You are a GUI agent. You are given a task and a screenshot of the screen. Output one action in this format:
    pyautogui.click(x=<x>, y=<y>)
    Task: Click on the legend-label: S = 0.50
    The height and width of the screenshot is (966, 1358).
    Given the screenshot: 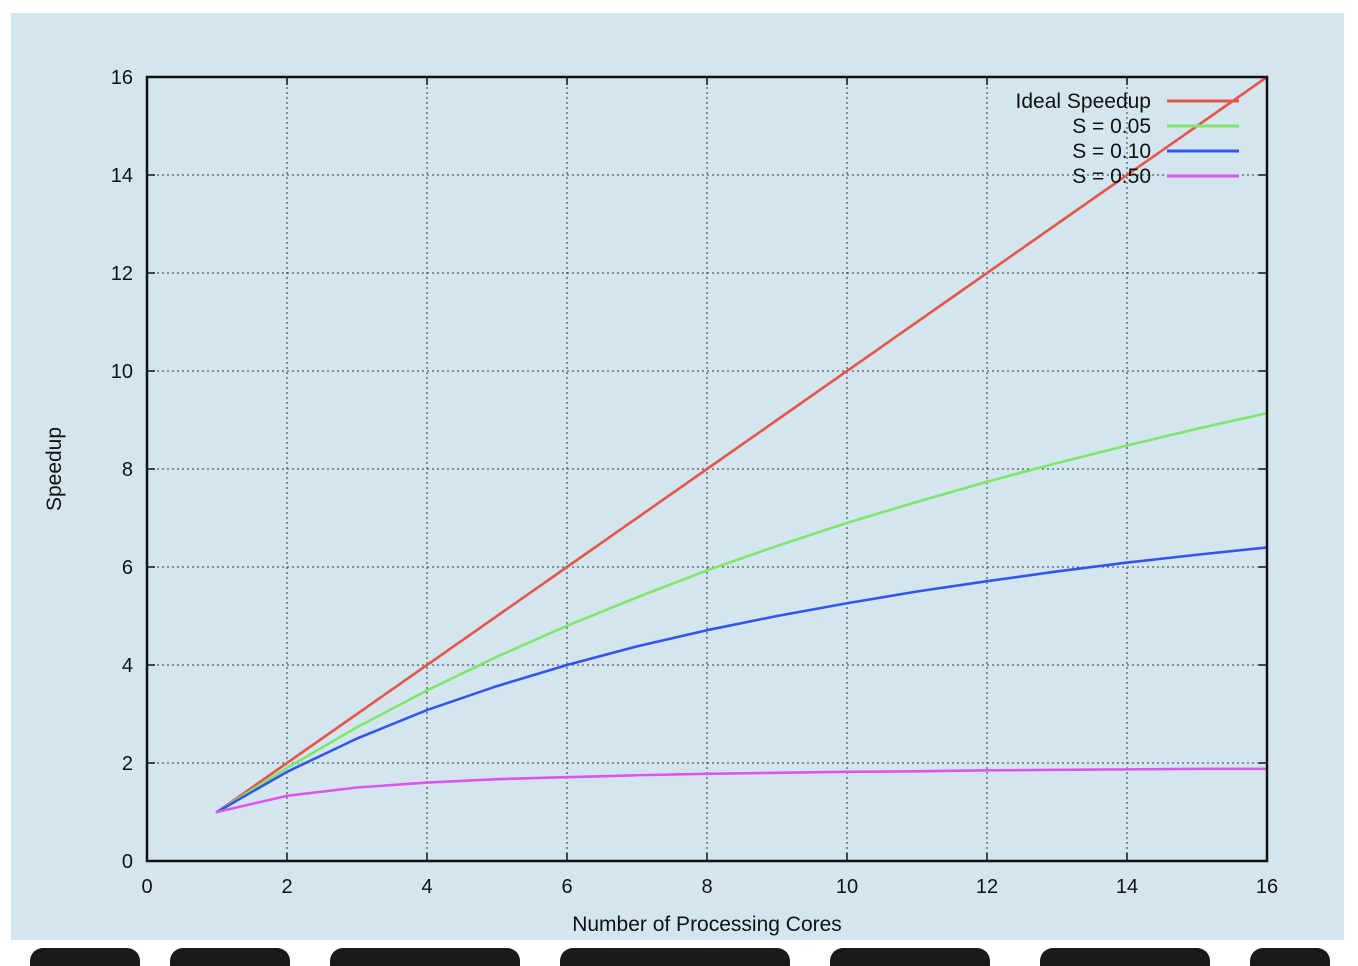 What is the action you would take?
    pyautogui.click(x=1111, y=176)
    